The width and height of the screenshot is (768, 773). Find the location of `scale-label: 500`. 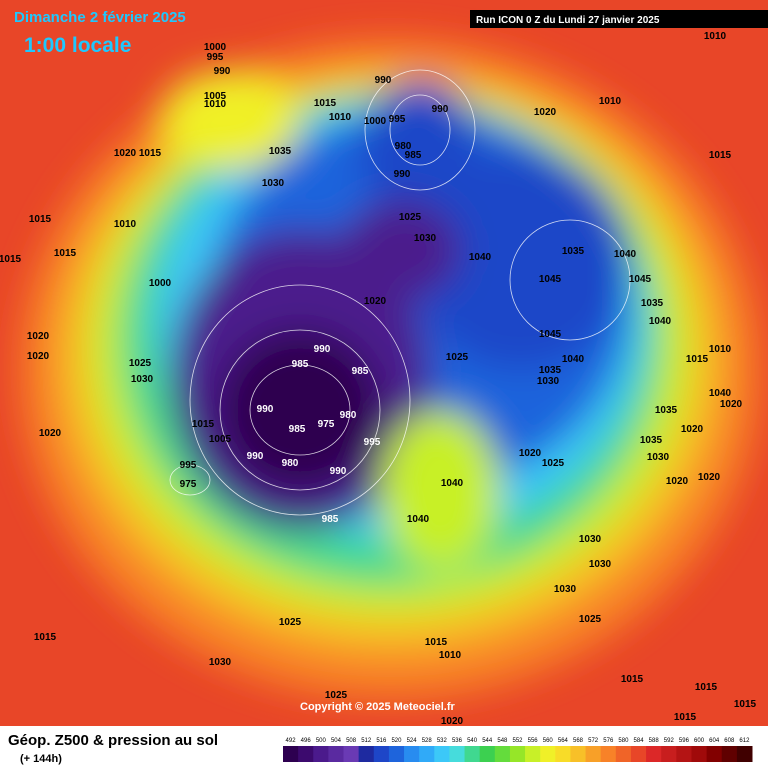

scale-label: 500 is located at coordinates (321, 741).